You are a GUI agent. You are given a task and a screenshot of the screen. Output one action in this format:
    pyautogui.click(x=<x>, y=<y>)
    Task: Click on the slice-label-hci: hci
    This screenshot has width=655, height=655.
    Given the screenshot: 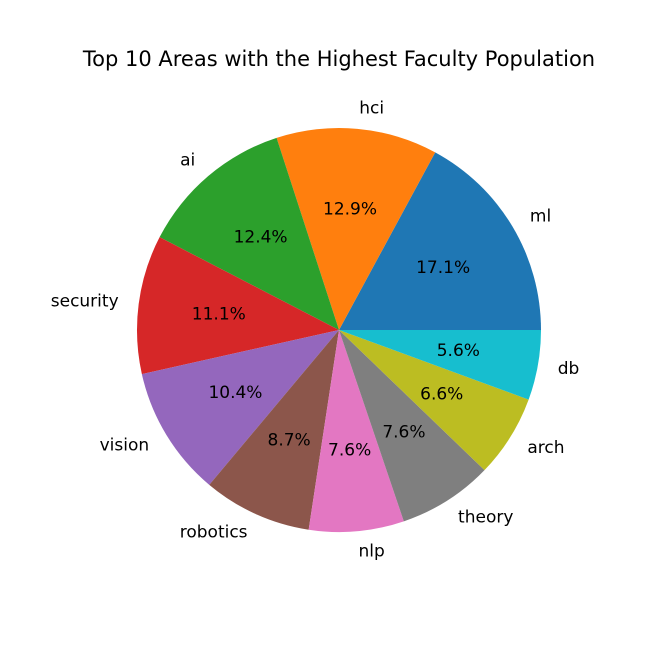 What is the action you would take?
    pyautogui.click(x=371, y=109)
    